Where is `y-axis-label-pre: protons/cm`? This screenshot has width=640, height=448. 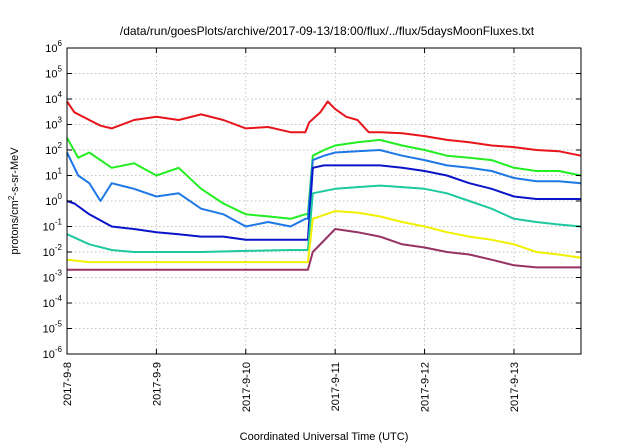
y-axis-label-pre: protons/cm is located at coordinates (15, 227).